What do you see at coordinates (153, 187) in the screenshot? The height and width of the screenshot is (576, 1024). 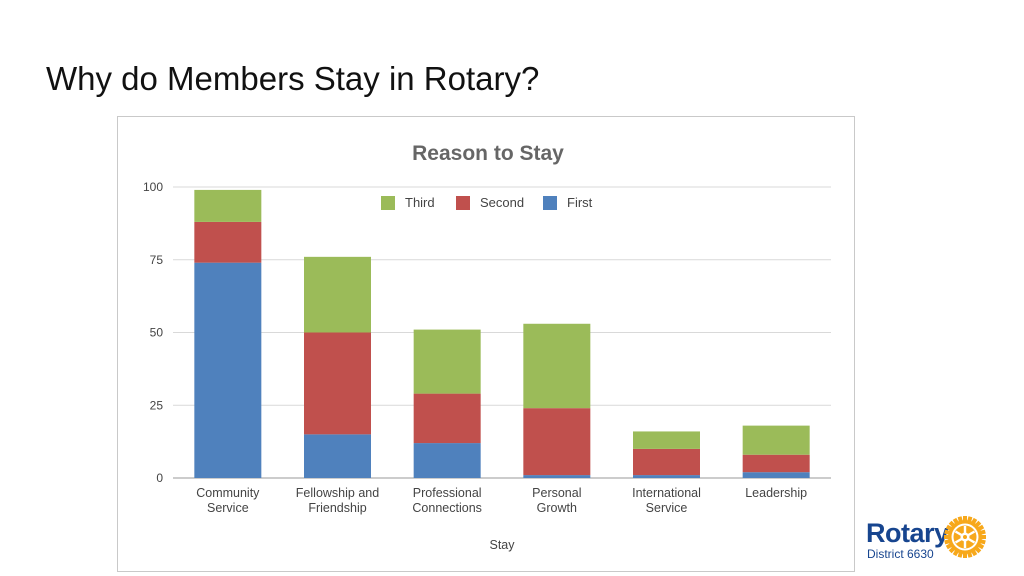 I see `y-tick-label: 100` at bounding box center [153, 187].